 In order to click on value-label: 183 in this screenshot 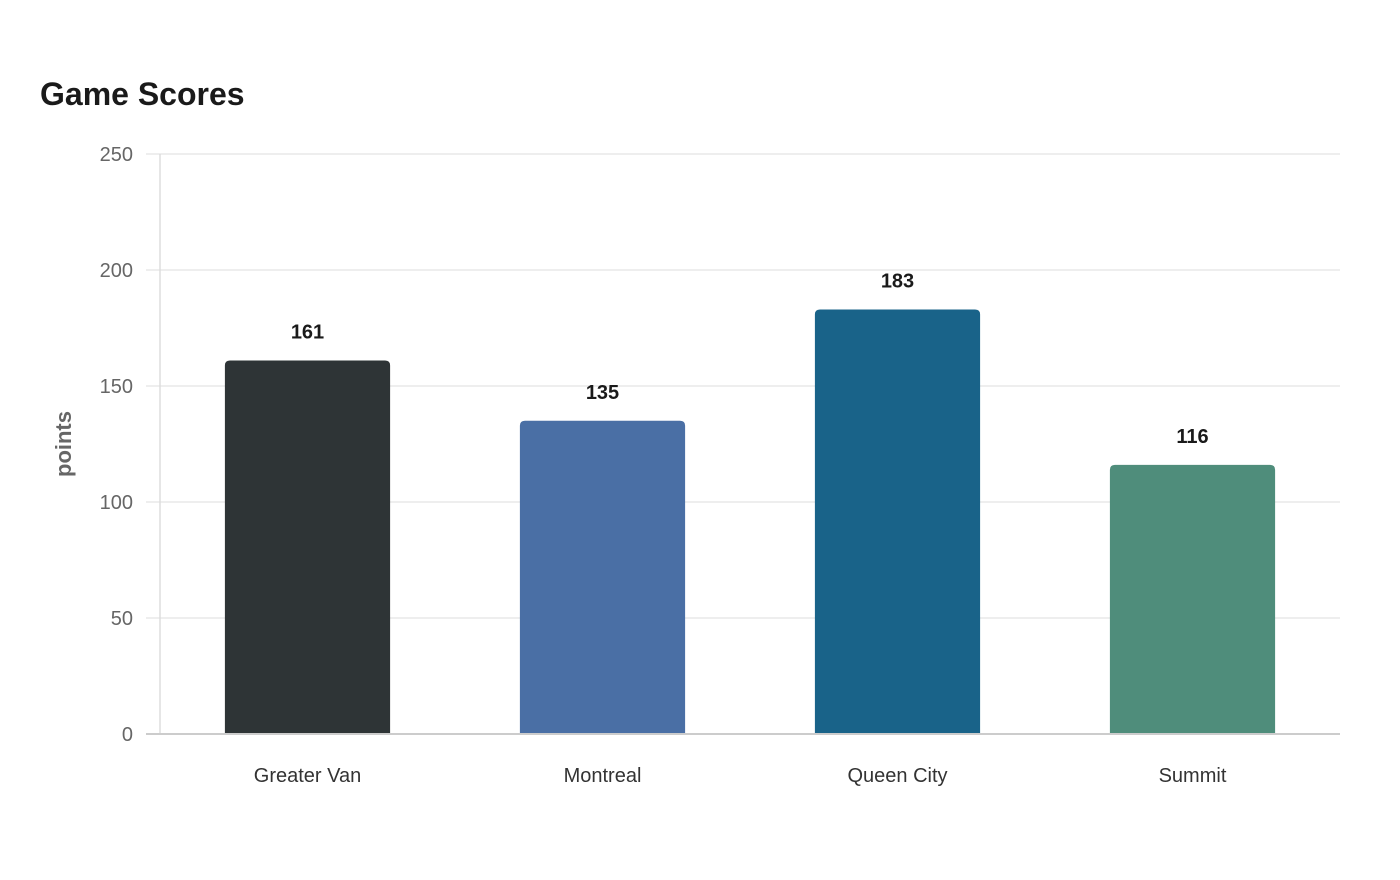, I will do `click(897, 281)`.